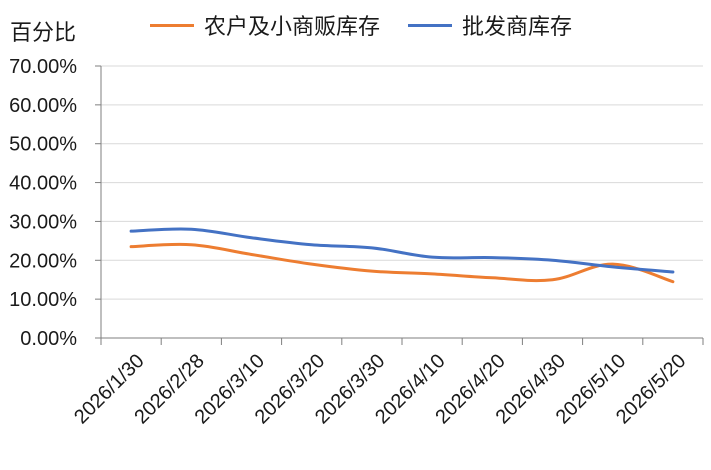 The image size is (711, 470). Describe the element at coordinates (43, 106) in the screenshot. I see `y-tick-label: 60.00%` at that location.